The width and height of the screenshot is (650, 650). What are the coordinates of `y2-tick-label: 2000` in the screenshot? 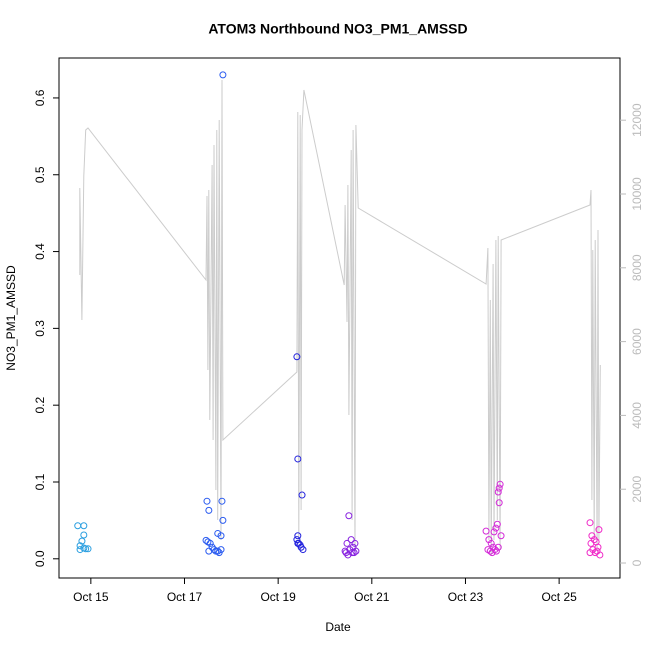 It's located at (637, 489).